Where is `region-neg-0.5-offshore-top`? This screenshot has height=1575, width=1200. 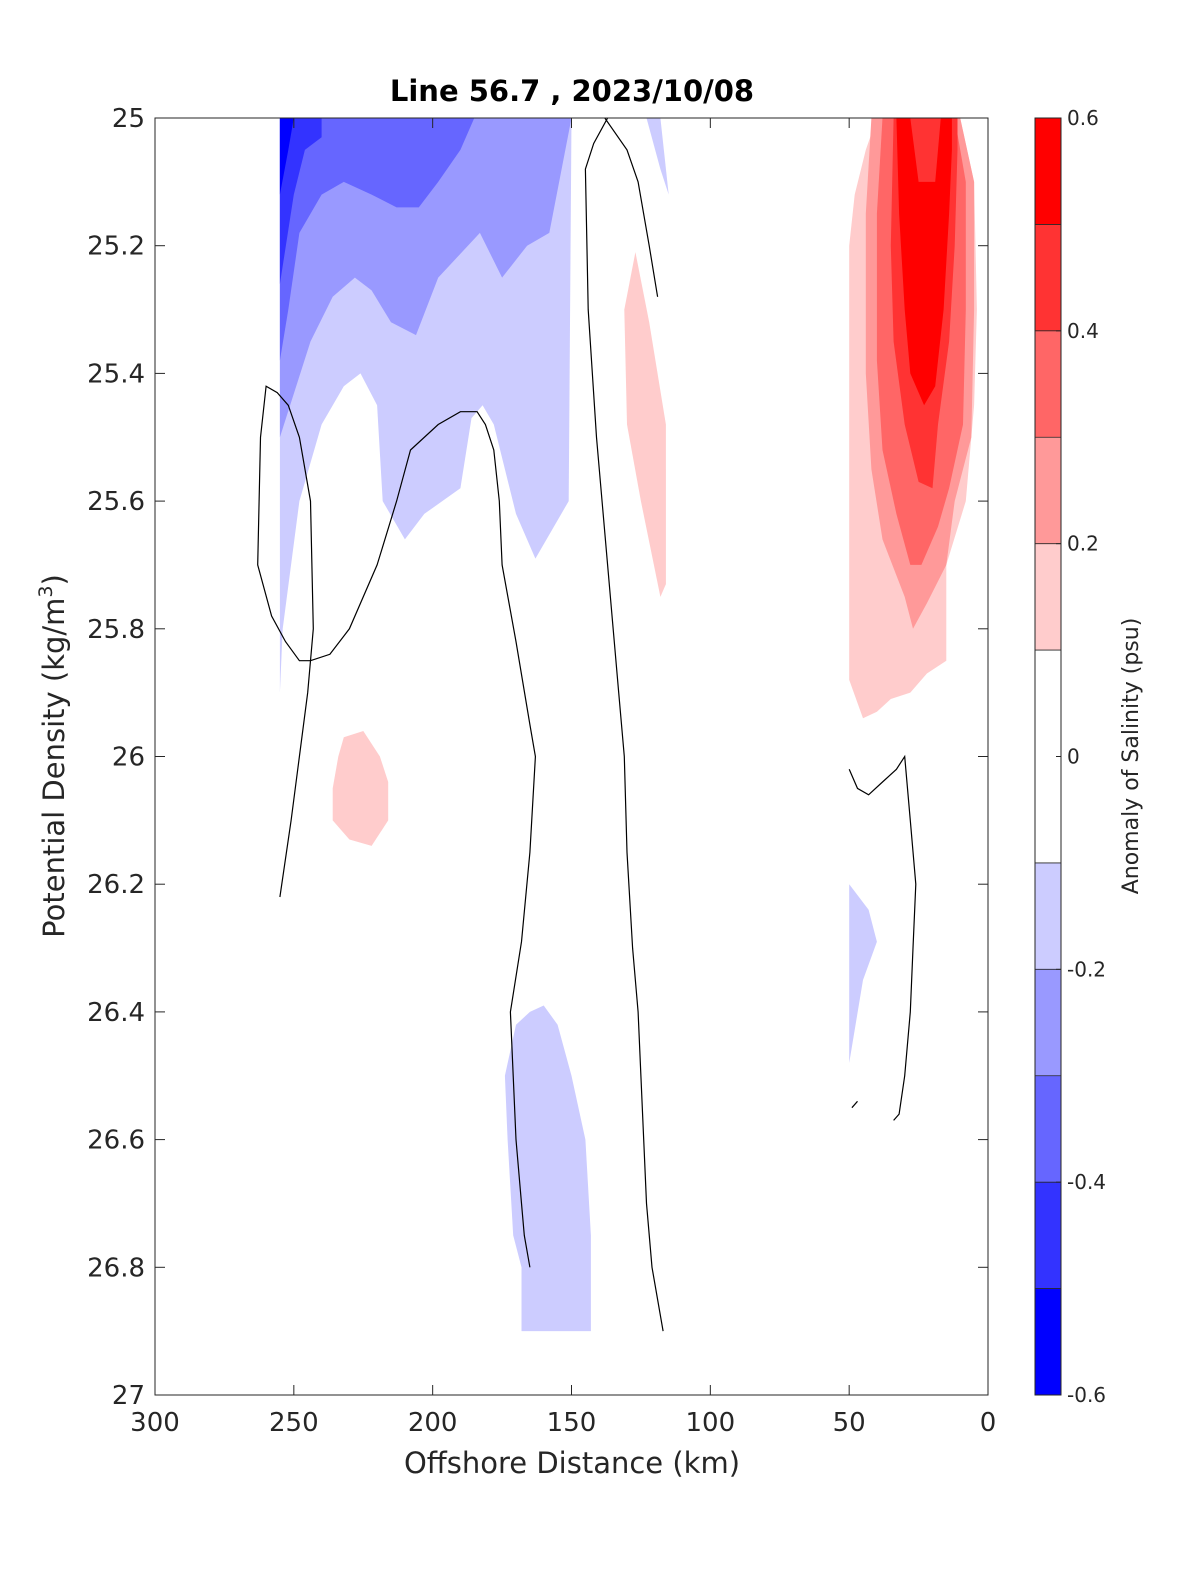 region-neg-0.5-offshore-top is located at coordinates (286, 156).